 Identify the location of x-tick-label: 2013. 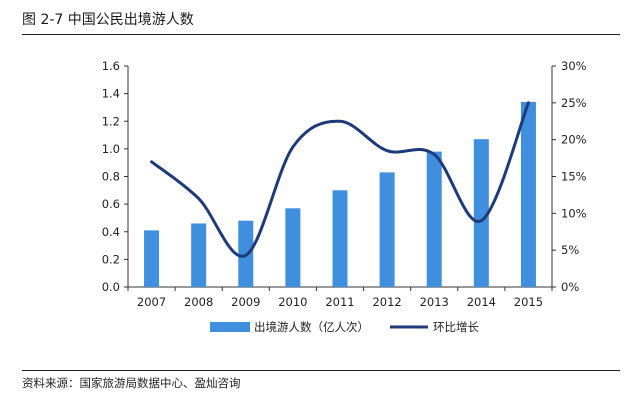
(434, 302).